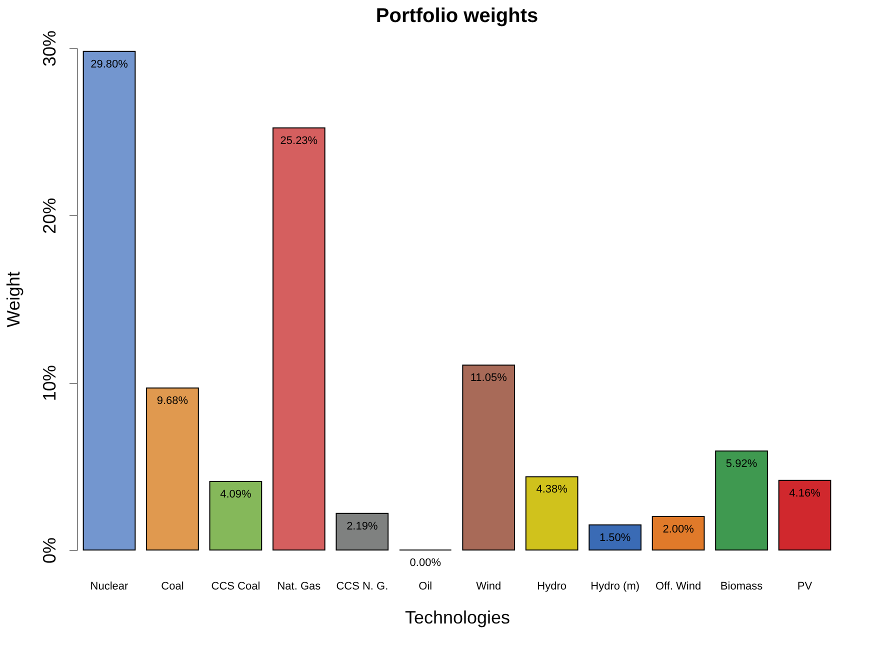 This screenshot has height=668, width=885. What do you see at coordinates (299, 586) in the screenshot?
I see `x-tick-label: Nat. Gas` at bounding box center [299, 586].